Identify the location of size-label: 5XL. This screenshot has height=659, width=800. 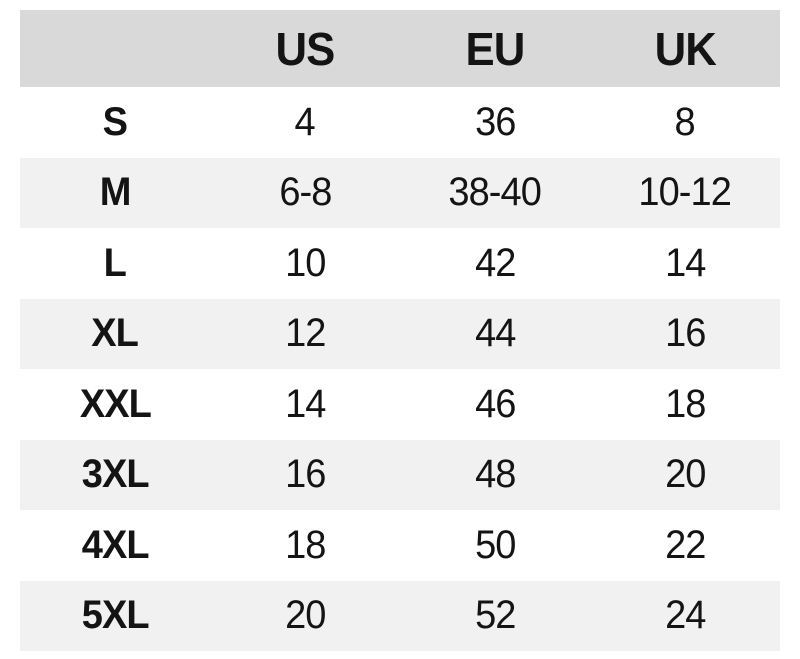
(115, 616).